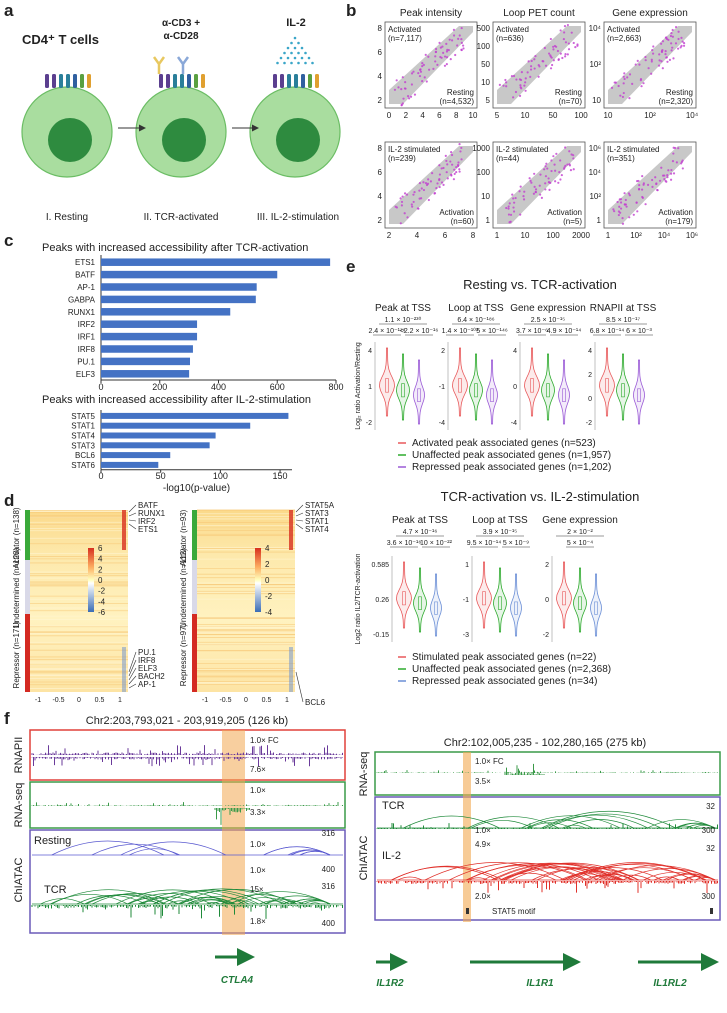 This screenshot has width=727, height=1013. What do you see at coordinates (102, 601) in the screenshot?
I see `colorbar-label: -4` at bounding box center [102, 601].